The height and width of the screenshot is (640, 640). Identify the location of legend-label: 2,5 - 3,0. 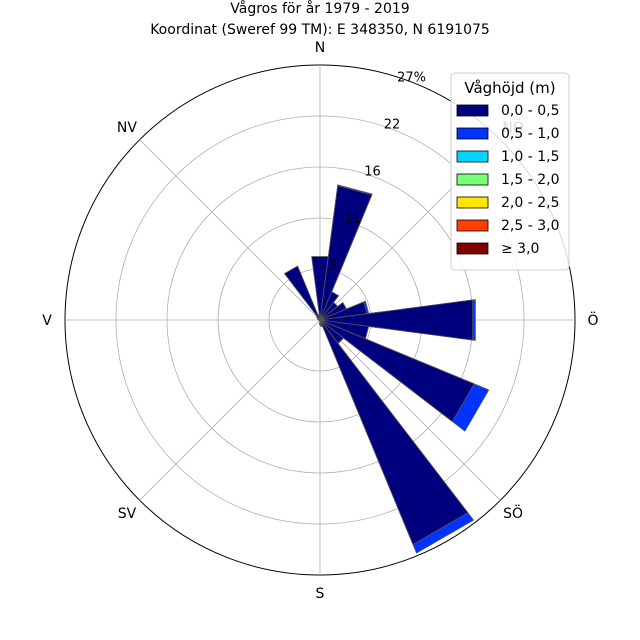
(530, 226).